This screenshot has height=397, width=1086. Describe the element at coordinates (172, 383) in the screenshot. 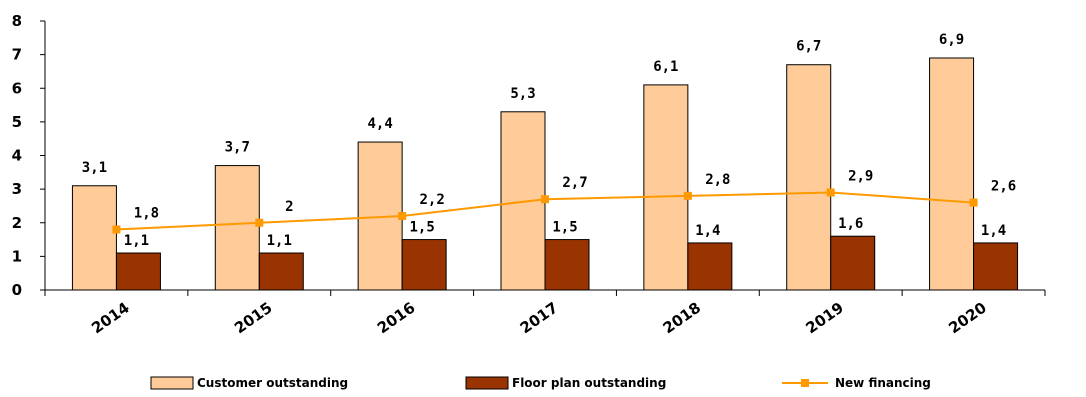

I see `legend-swatch-customer` at that location.